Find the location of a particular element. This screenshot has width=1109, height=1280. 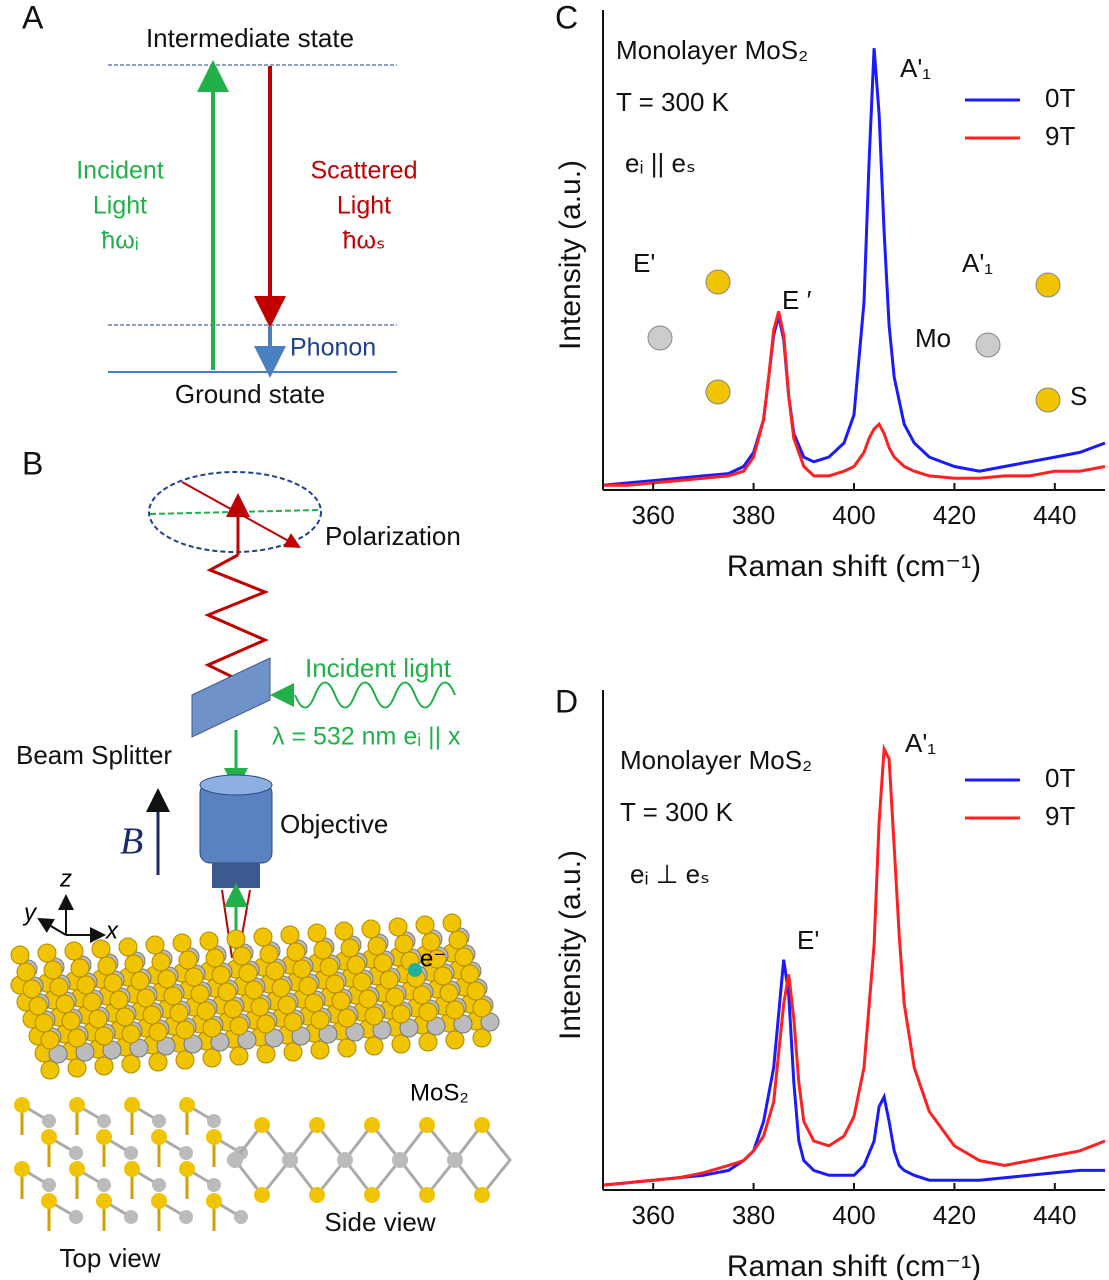

level-label: Intermediate state is located at coordinates (250, 38).